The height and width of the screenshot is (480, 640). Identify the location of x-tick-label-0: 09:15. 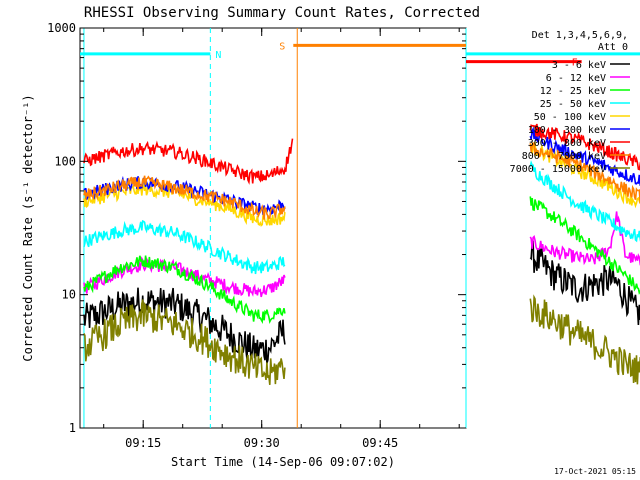
(143, 443).